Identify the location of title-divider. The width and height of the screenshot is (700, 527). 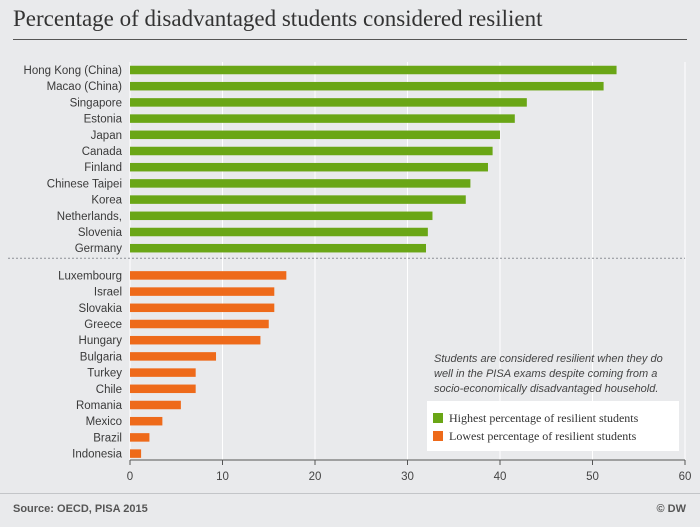
(350, 39).